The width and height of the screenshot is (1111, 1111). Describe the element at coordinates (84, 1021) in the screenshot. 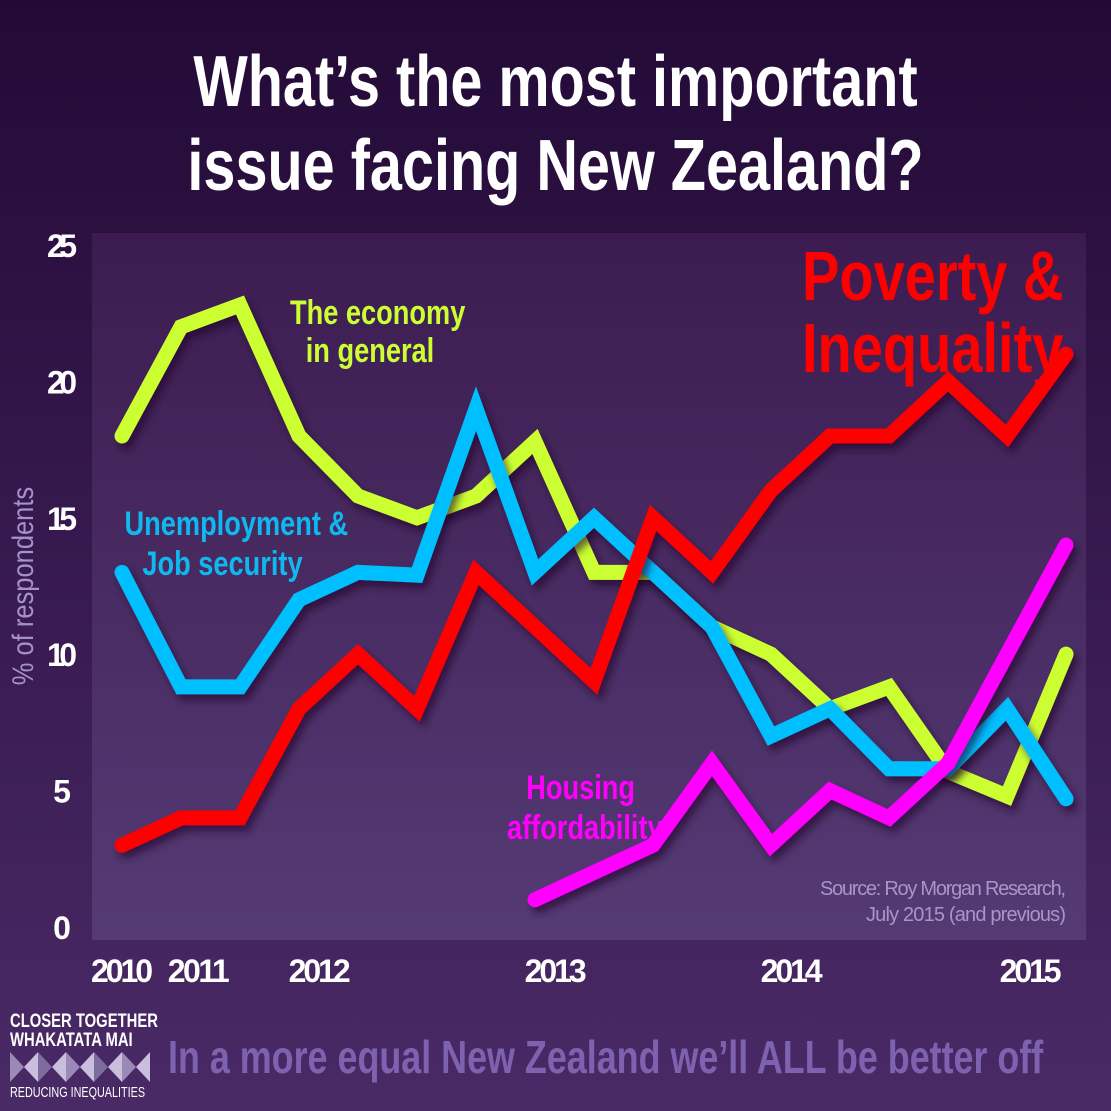

I see `logo-line-1: CLOSER TOGETHER` at that location.